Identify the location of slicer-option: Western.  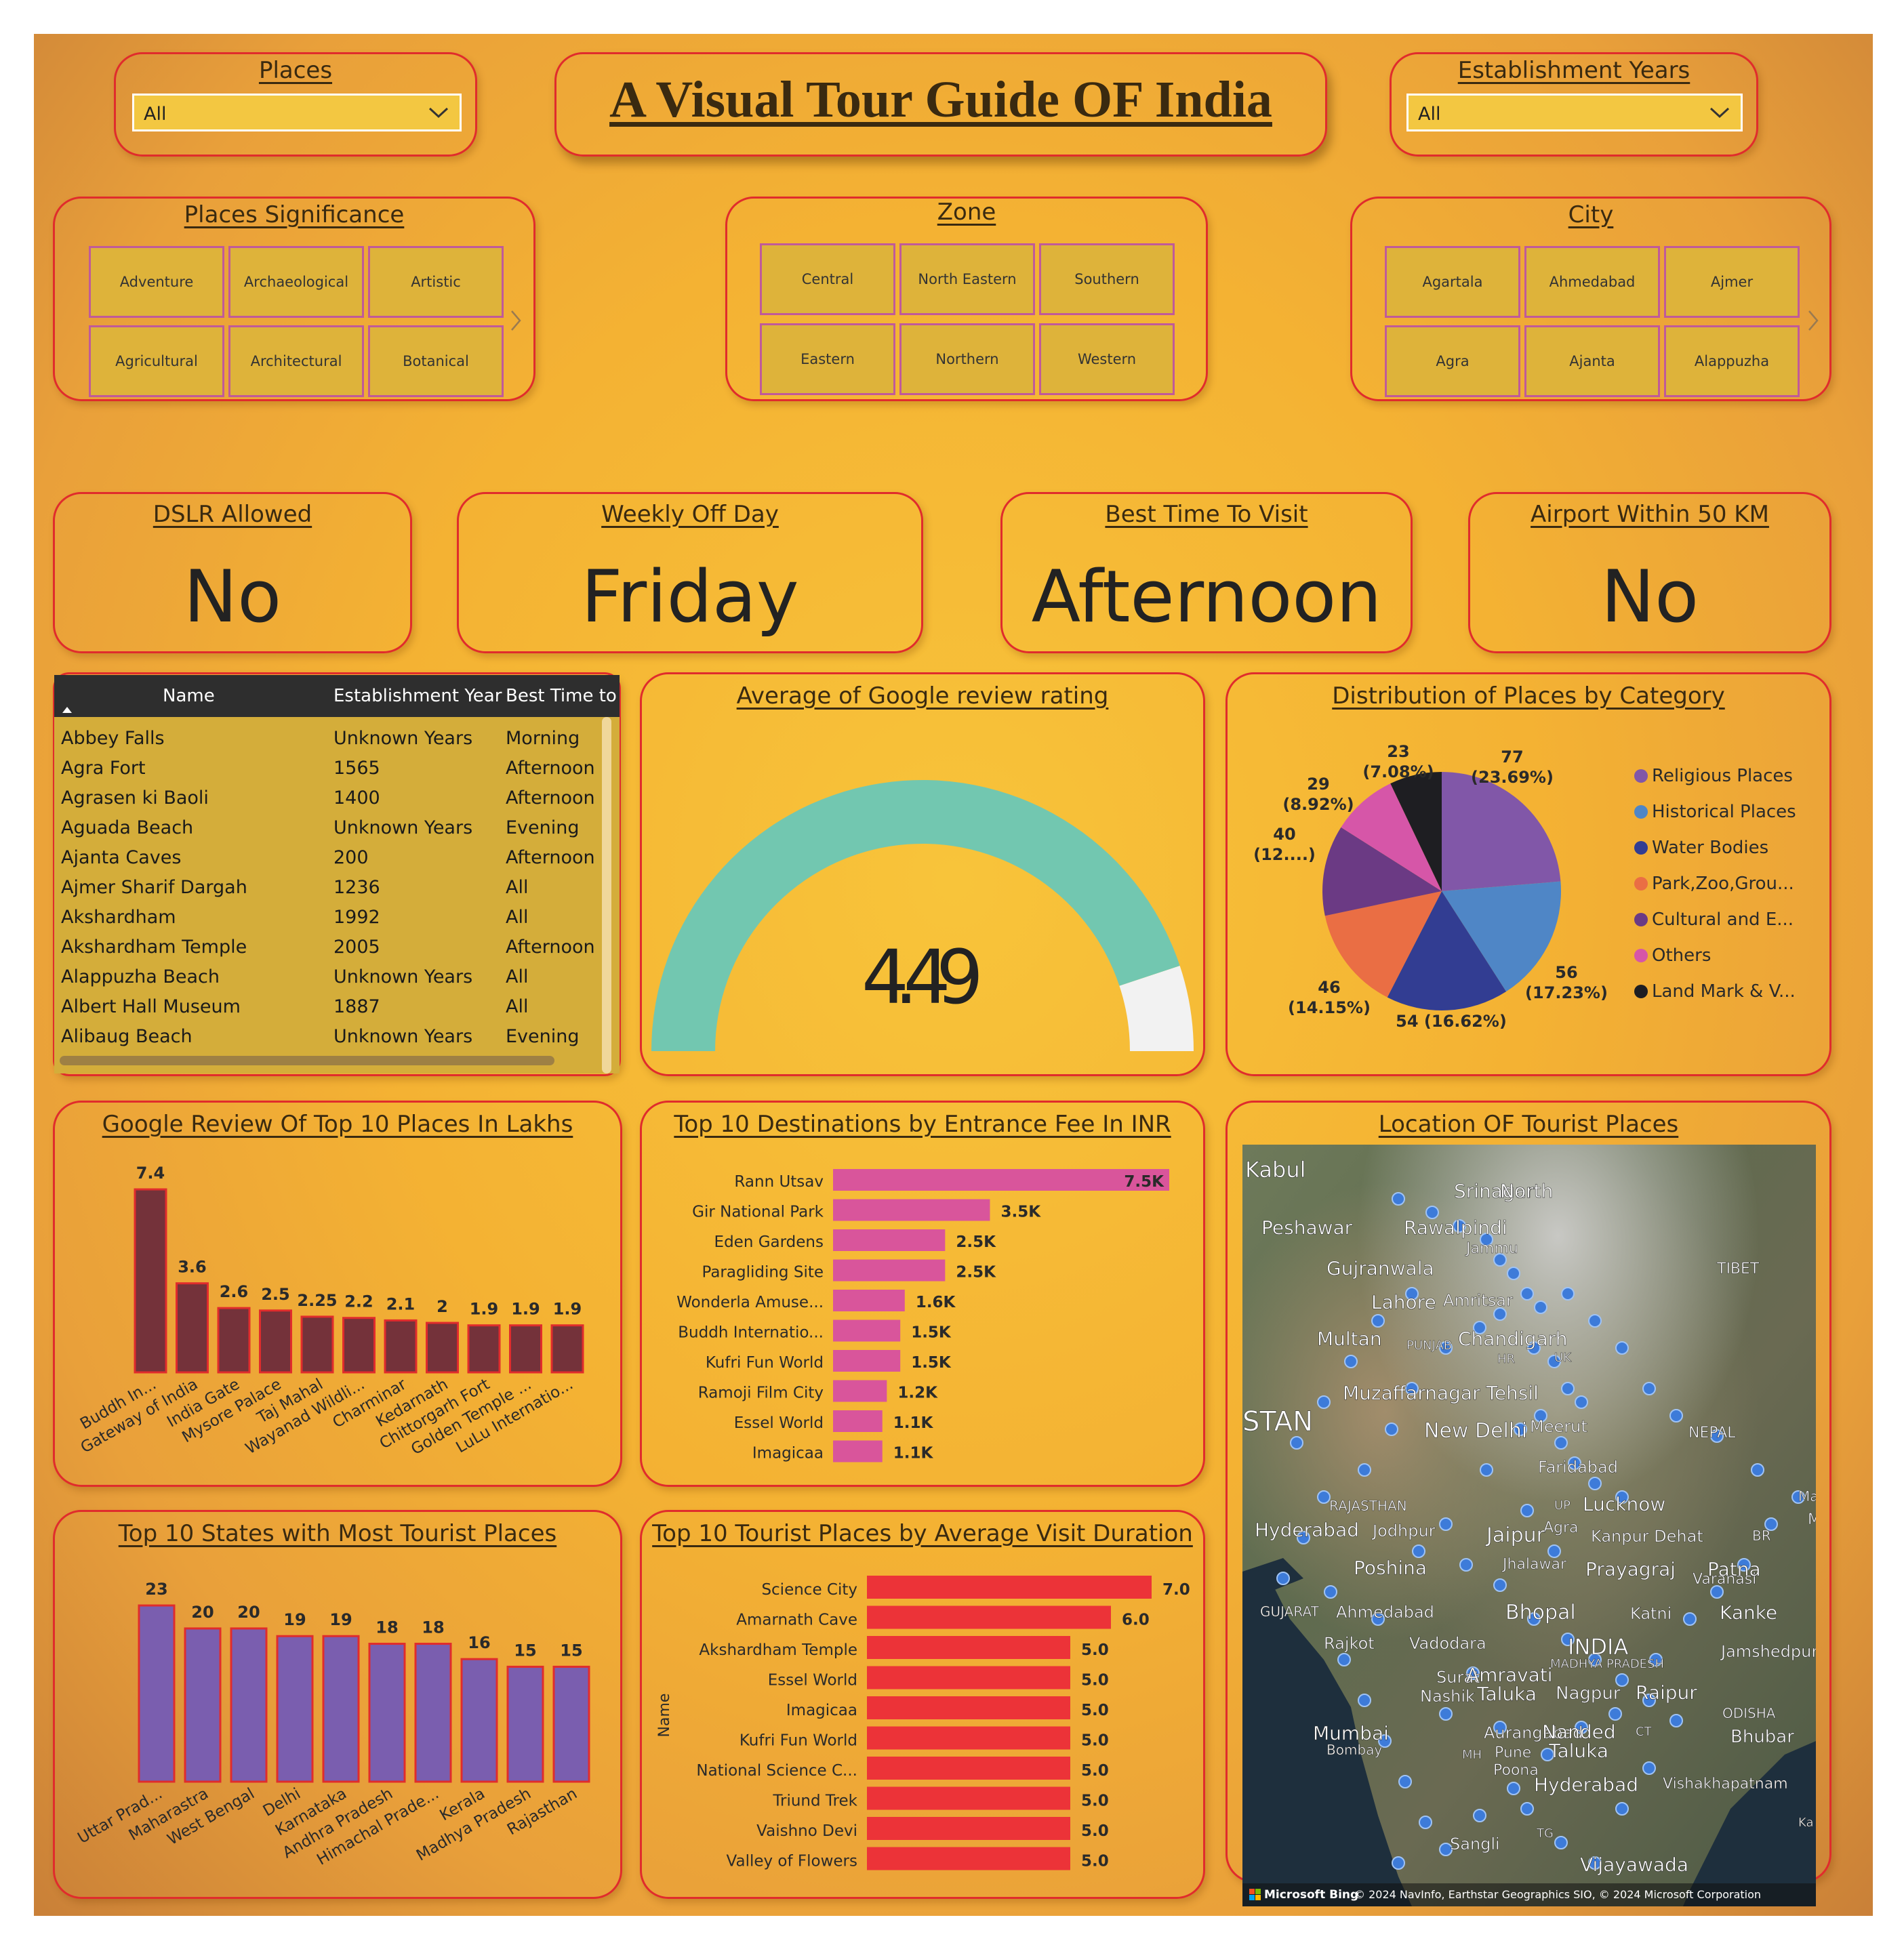
(1107, 359).